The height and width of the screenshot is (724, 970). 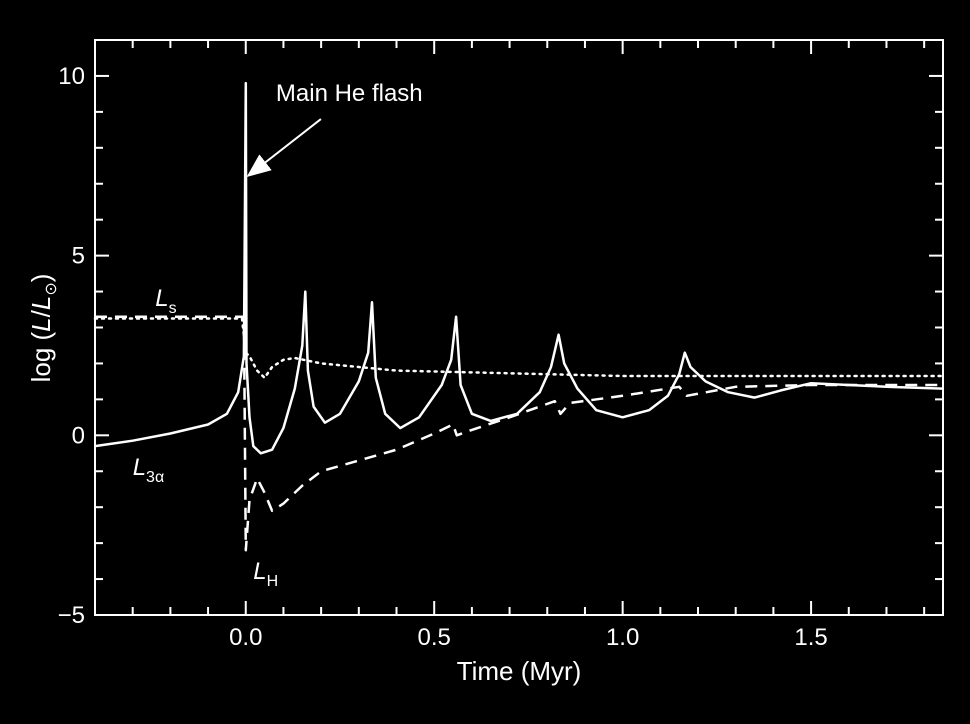 I want to click on series-label-Ls: Ls, so click(x=165, y=301).